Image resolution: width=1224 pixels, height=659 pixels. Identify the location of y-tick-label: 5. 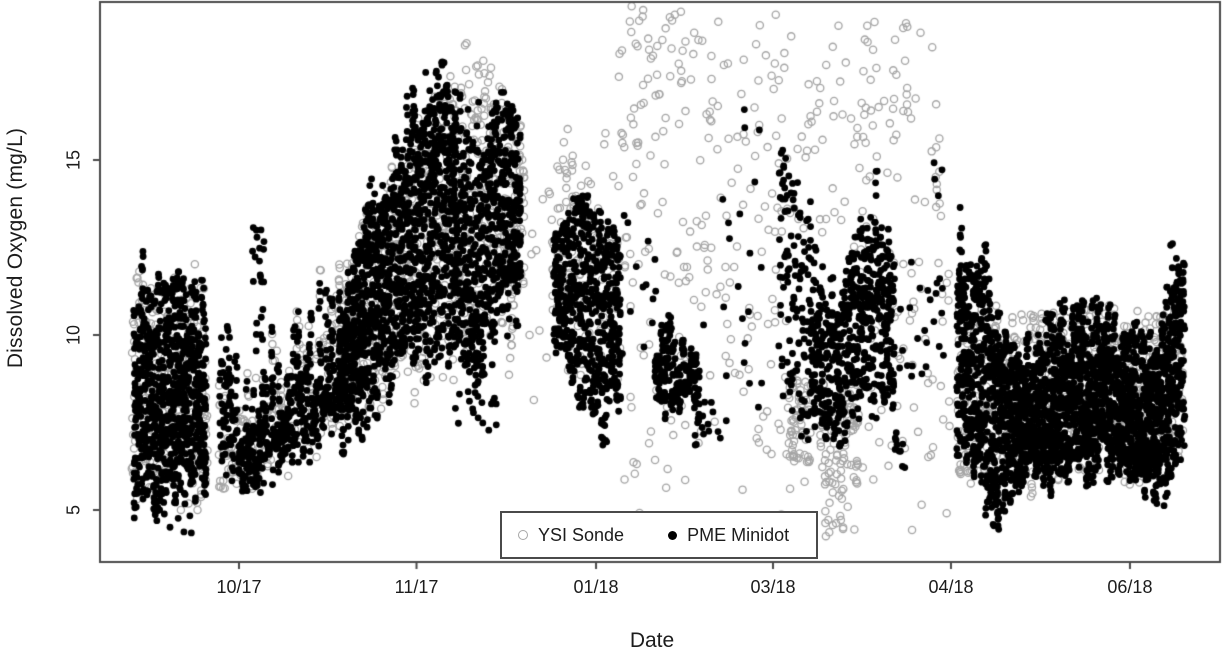
(73, 510).